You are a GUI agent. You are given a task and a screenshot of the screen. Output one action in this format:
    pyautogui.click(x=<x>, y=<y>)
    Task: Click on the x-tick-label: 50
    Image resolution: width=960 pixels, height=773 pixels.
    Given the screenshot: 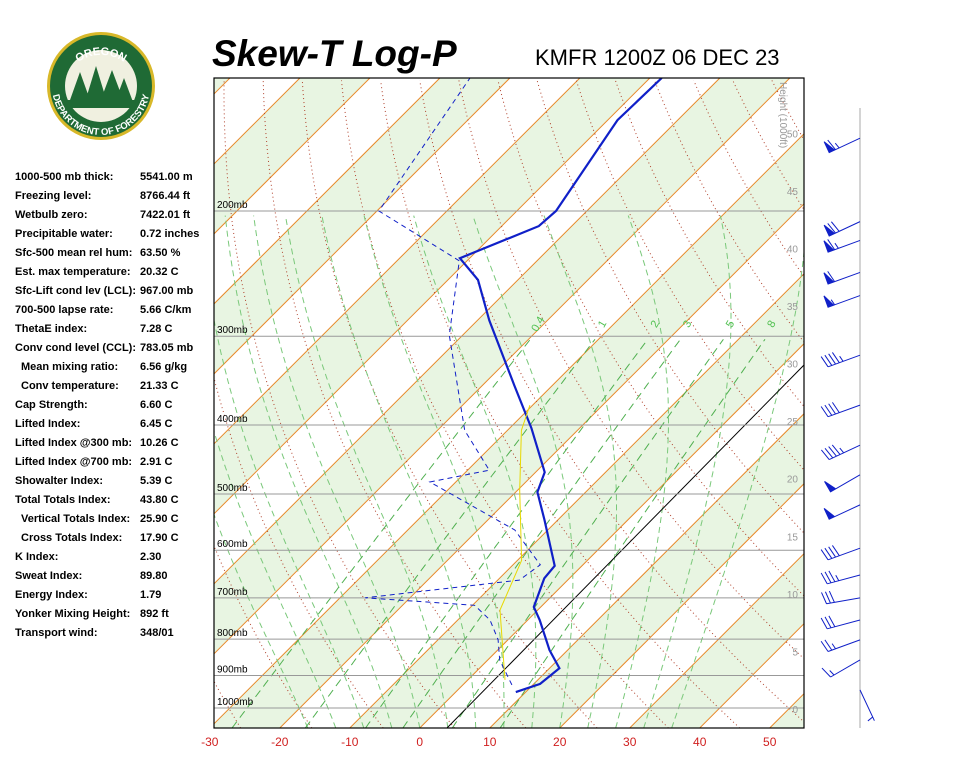 What is the action you would take?
    pyautogui.click(x=770, y=742)
    